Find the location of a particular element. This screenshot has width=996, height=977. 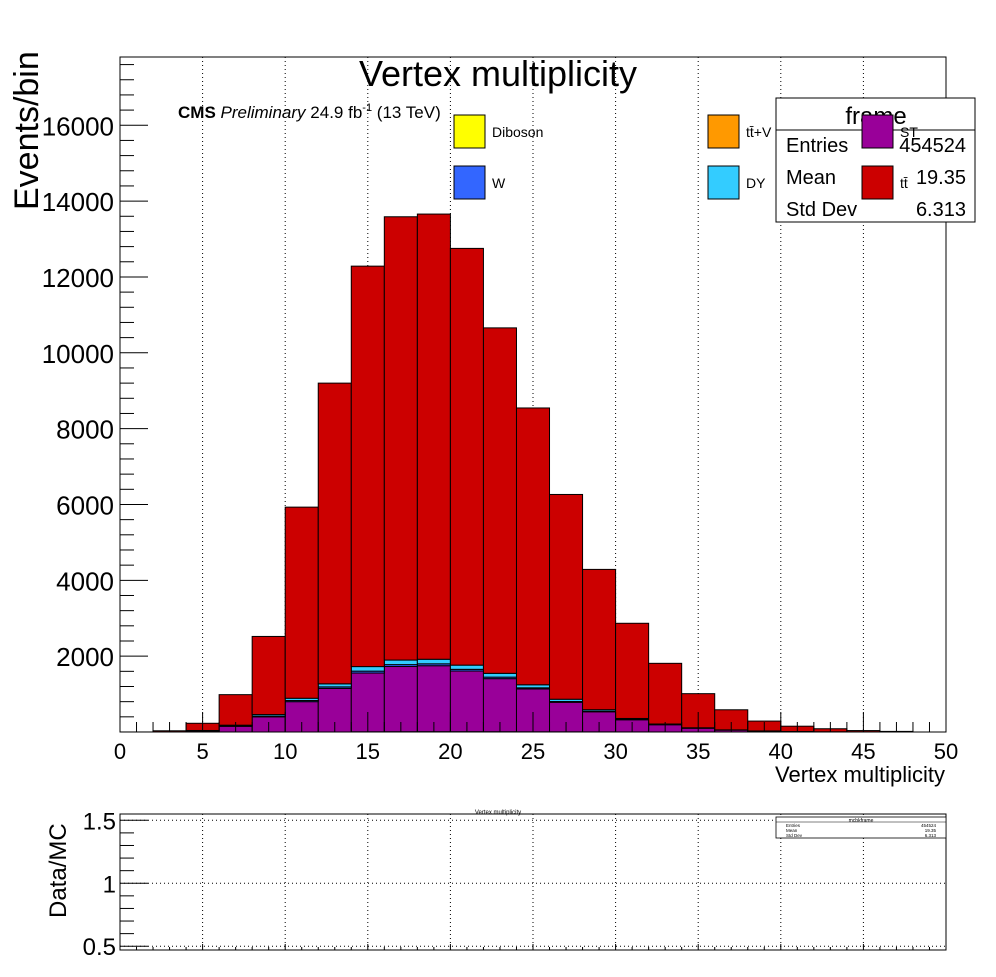

cms-label: CMS Preliminary 24.9 fb-1 (13 TeV) is located at coordinates (309, 112).